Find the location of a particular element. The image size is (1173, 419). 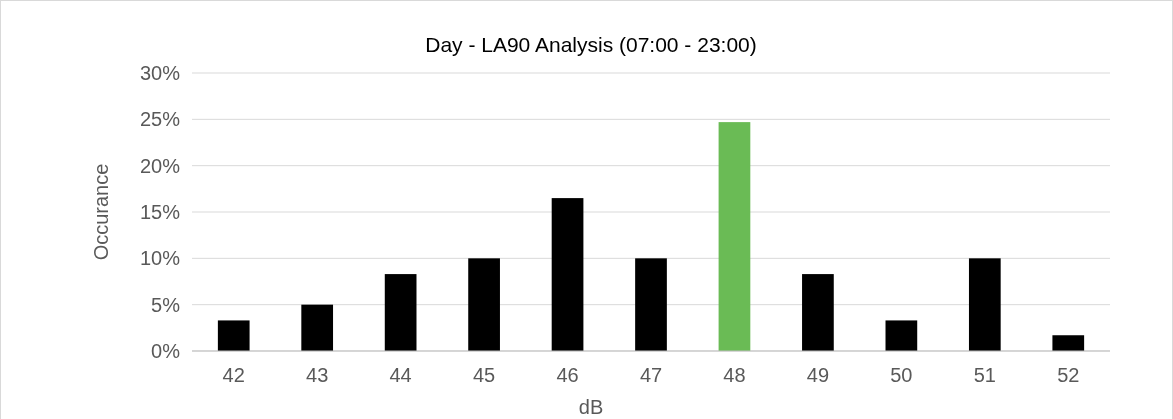

y-tick-label: 25% is located at coordinates (160, 119).